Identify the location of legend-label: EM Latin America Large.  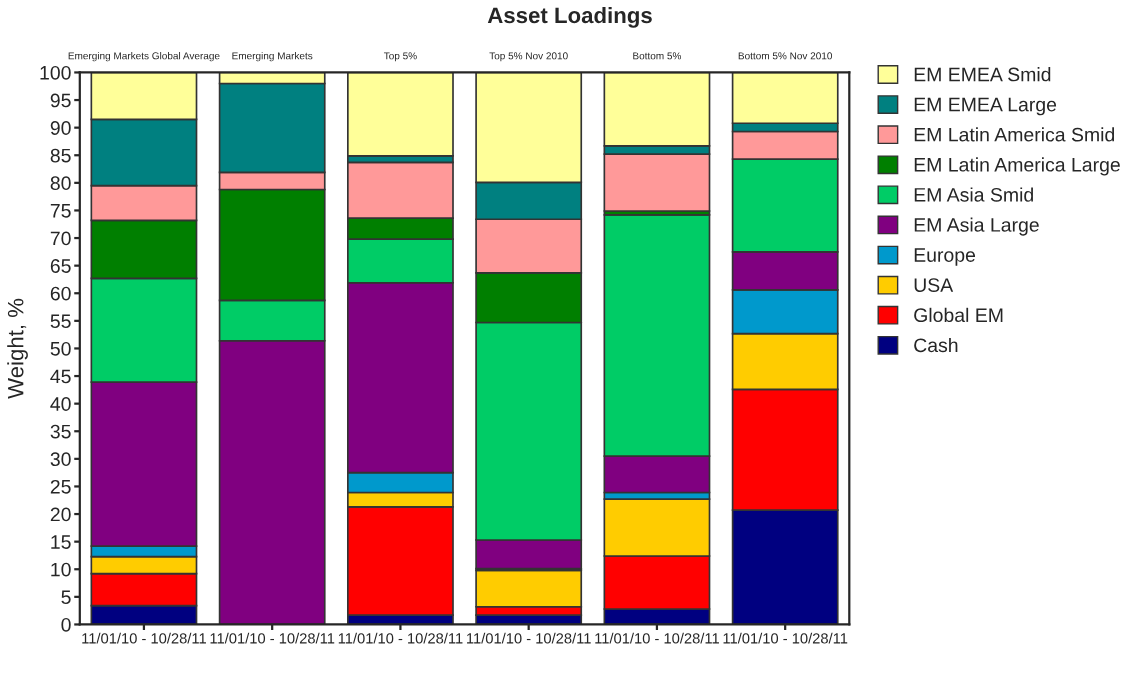
(1017, 166).